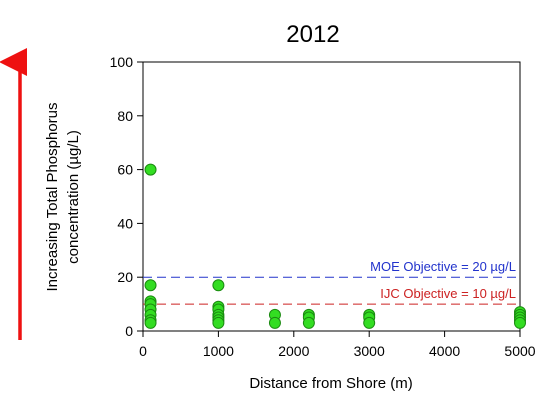 This screenshot has width=550, height=402. What do you see at coordinates (52, 196) in the screenshot?
I see `y-axis-label-line1: Increasing Total Phosphorus` at bounding box center [52, 196].